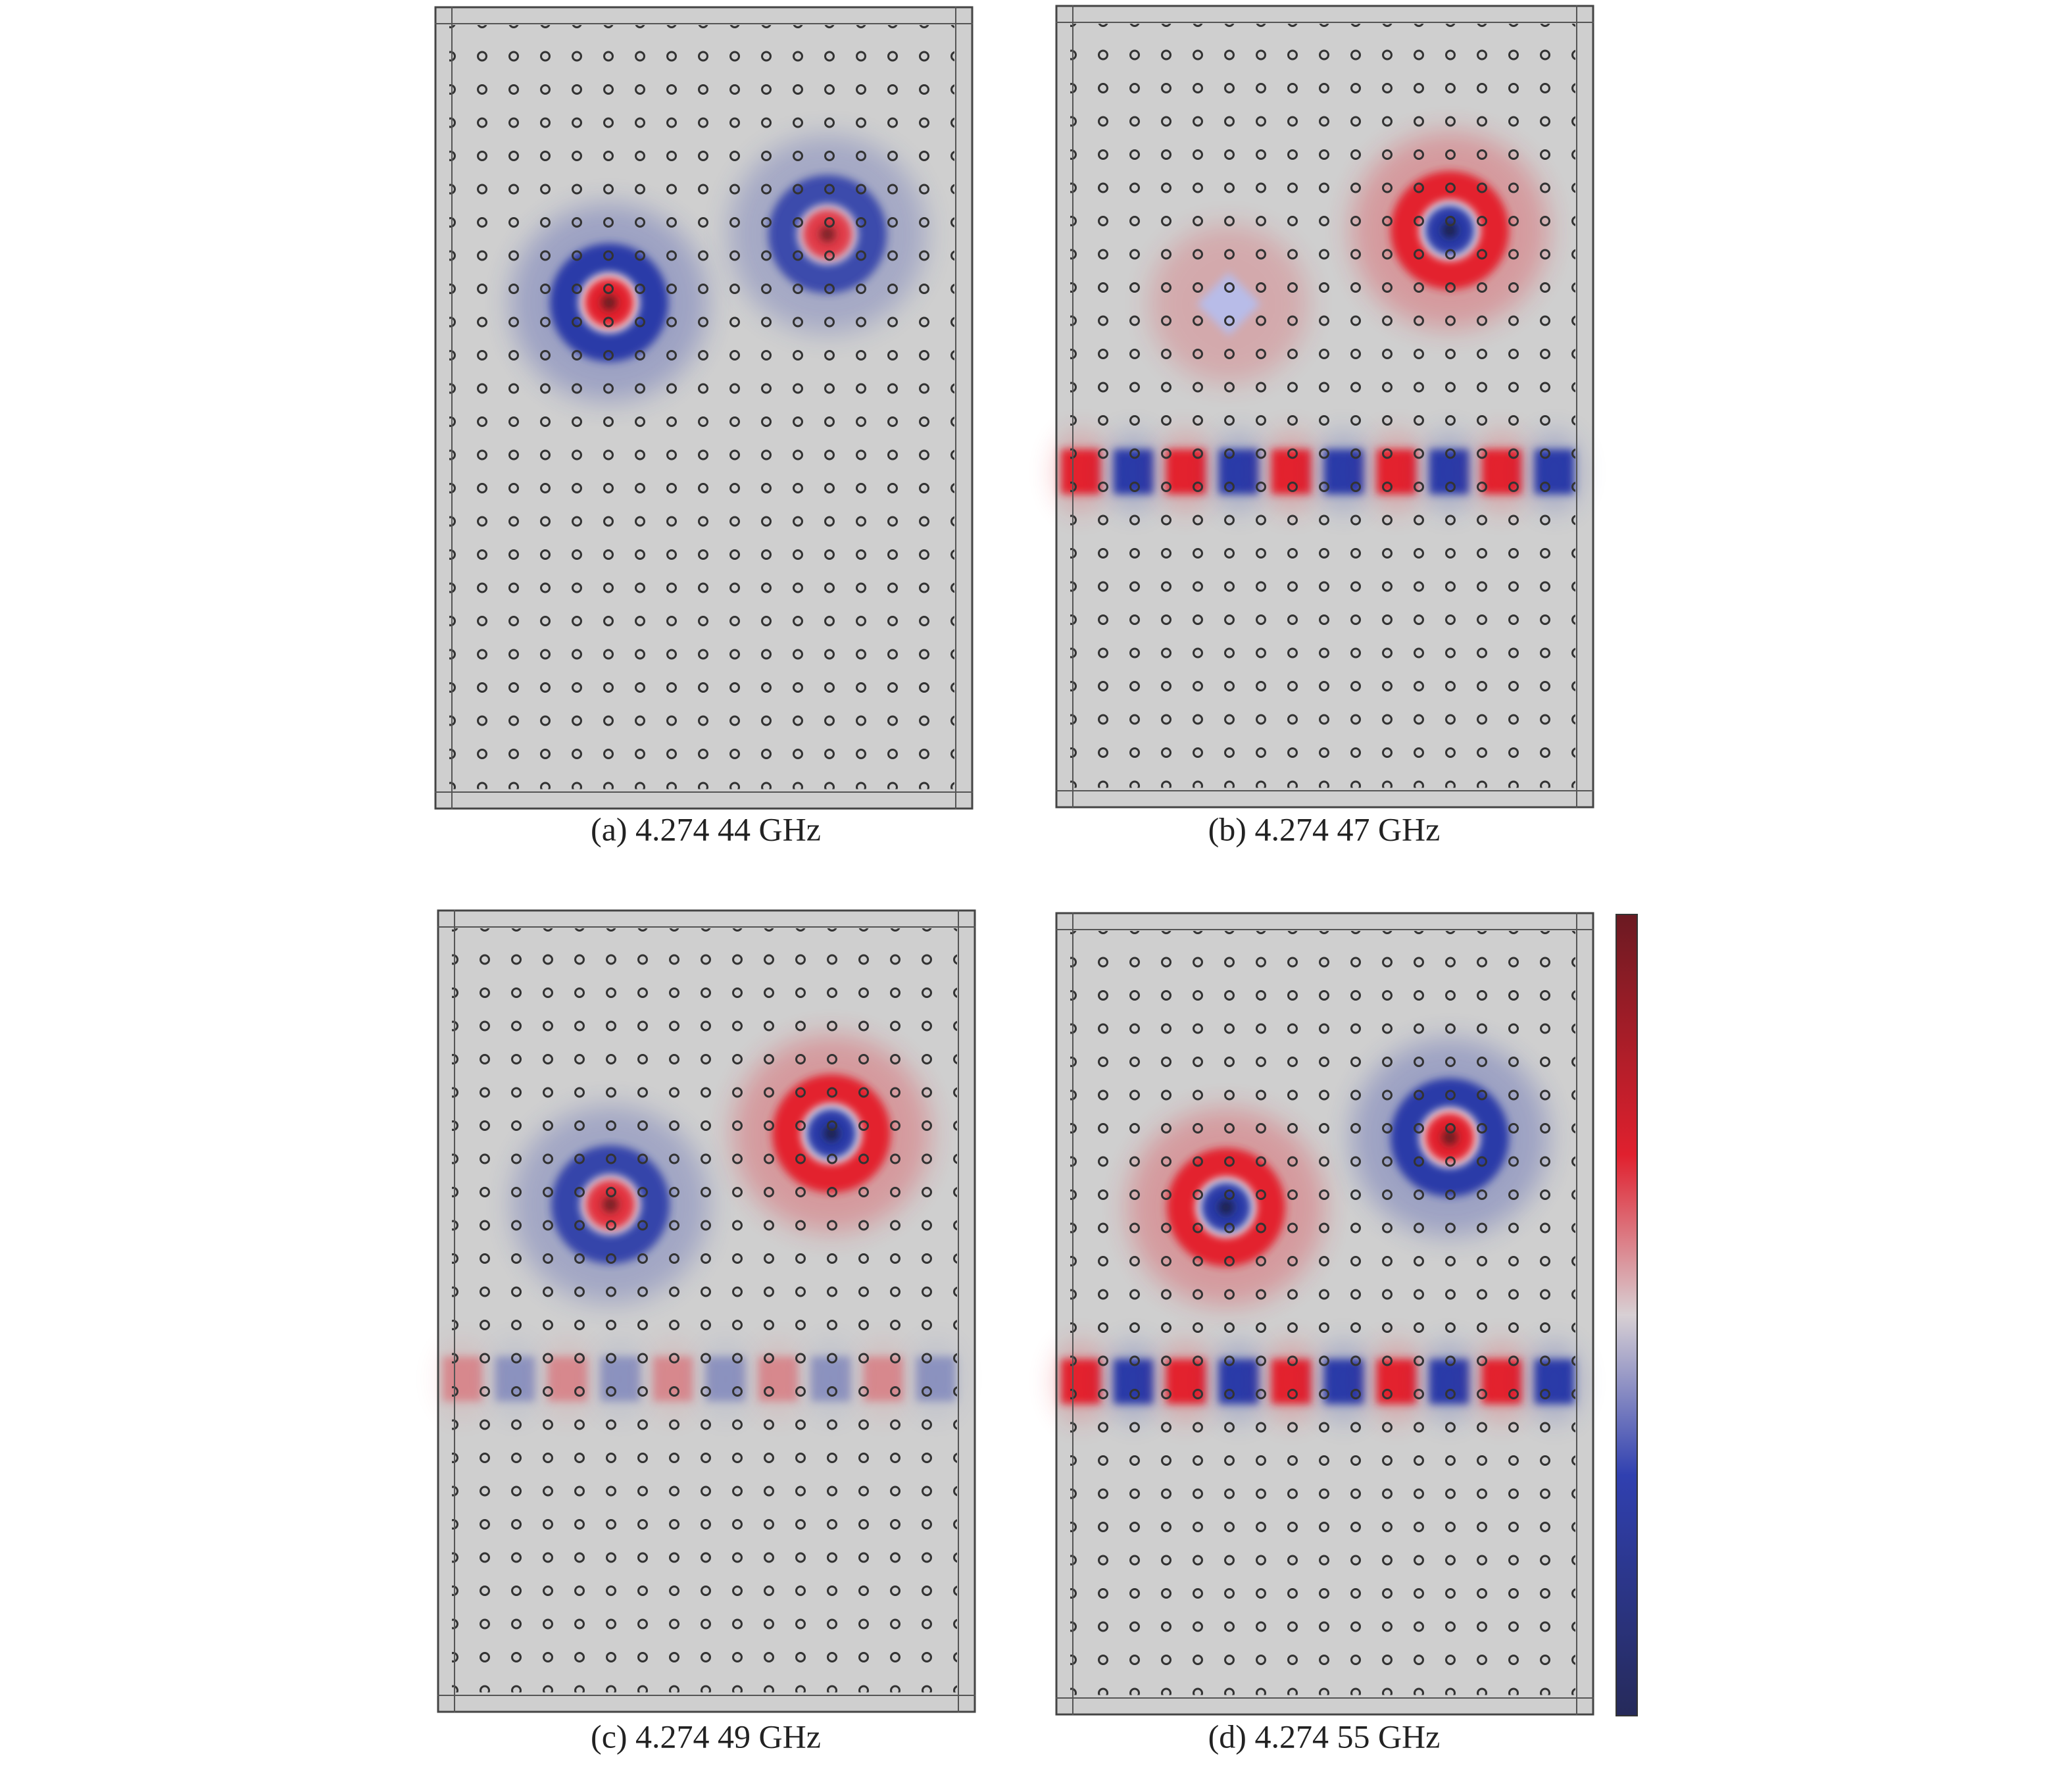  Describe the element at coordinates (706, 1736) in the screenshot. I see `caption: (c) 4.274 49 GHz` at that location.